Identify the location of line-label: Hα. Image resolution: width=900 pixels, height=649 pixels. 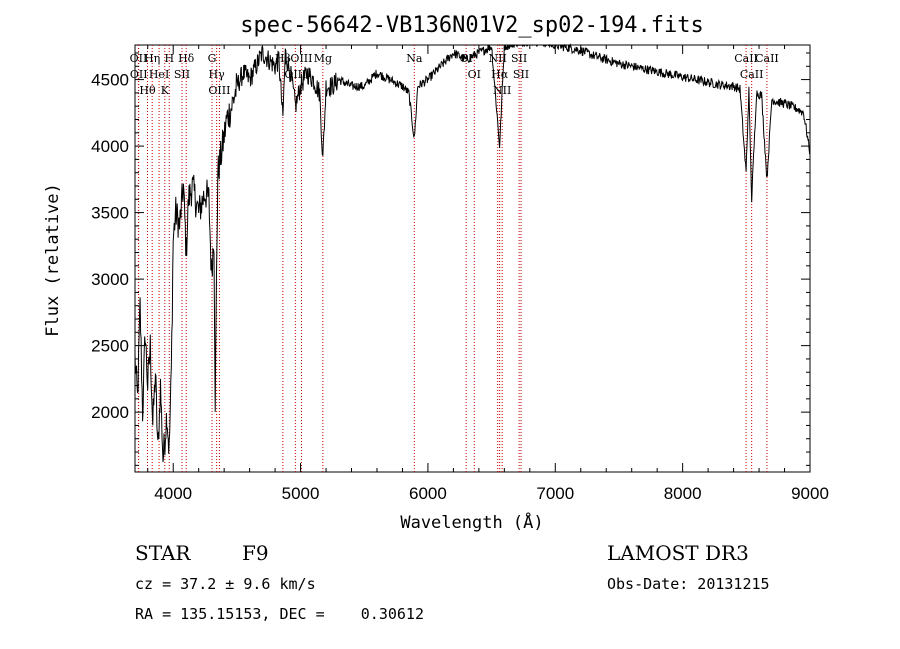
(500, 74).